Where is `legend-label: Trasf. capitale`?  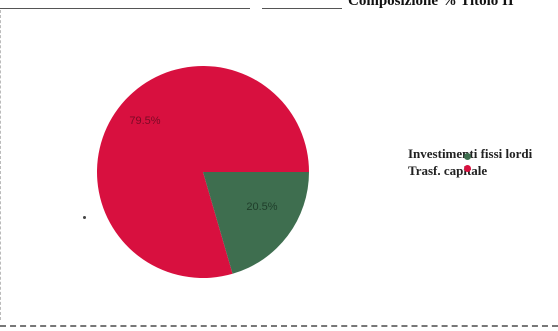 legend-label: Trasf. capitale is located at coordinates (448, 170).